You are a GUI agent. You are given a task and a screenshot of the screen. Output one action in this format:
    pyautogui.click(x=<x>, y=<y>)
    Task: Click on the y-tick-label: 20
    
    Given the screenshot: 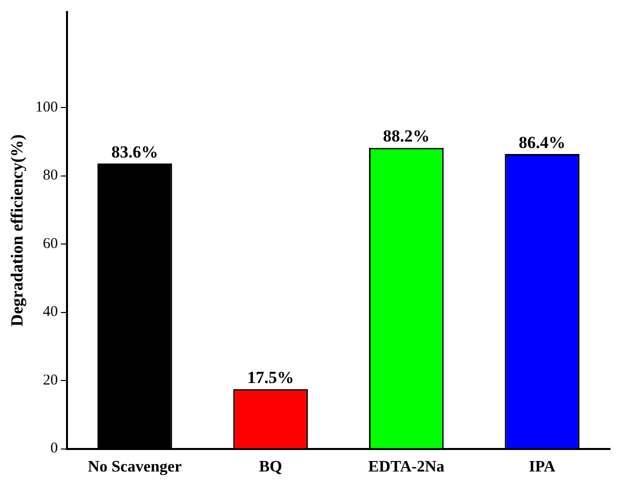 What is the action you would take?
    pyautogui.click(x=50, y=380)
    